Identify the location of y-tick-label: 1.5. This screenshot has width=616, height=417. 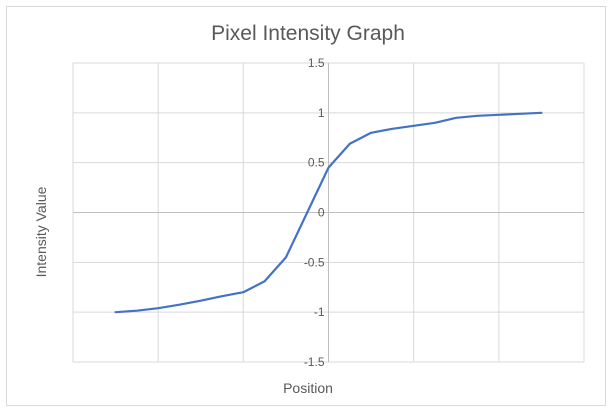
(316, 63).